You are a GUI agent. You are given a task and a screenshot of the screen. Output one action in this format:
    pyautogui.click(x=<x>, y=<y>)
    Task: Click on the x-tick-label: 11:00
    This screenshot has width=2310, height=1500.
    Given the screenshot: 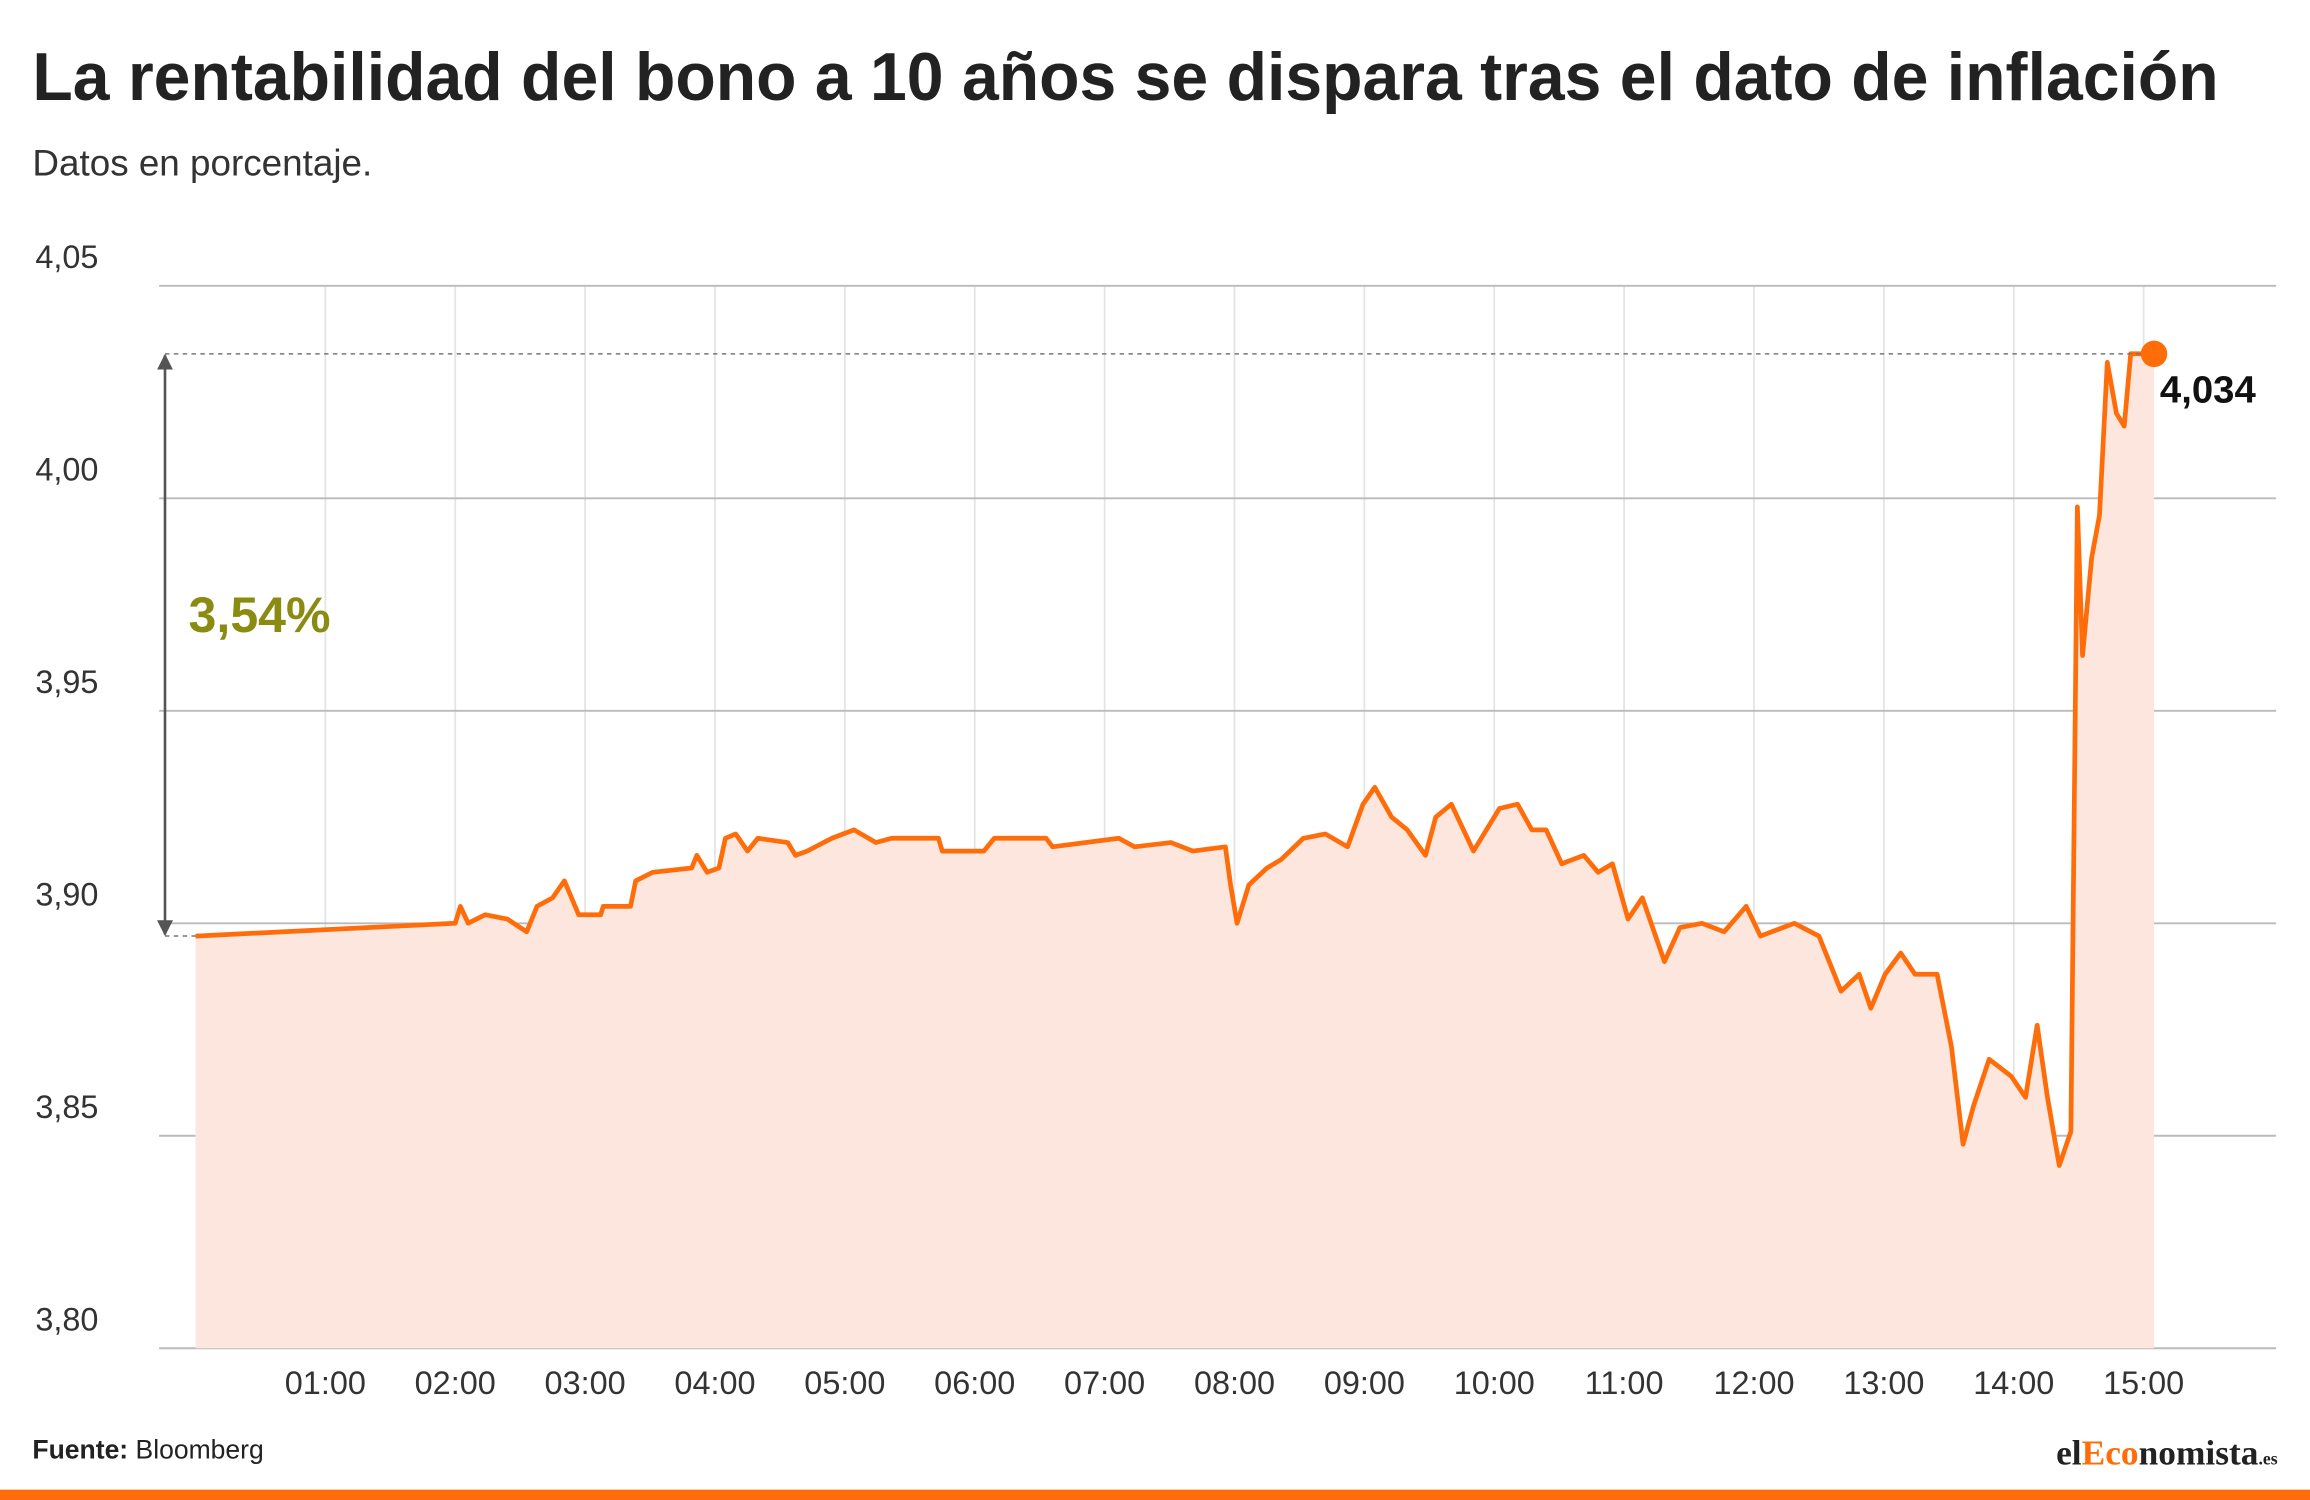 What is the action you would take?
    pyautogui.click(x=1624, y=1383)
    